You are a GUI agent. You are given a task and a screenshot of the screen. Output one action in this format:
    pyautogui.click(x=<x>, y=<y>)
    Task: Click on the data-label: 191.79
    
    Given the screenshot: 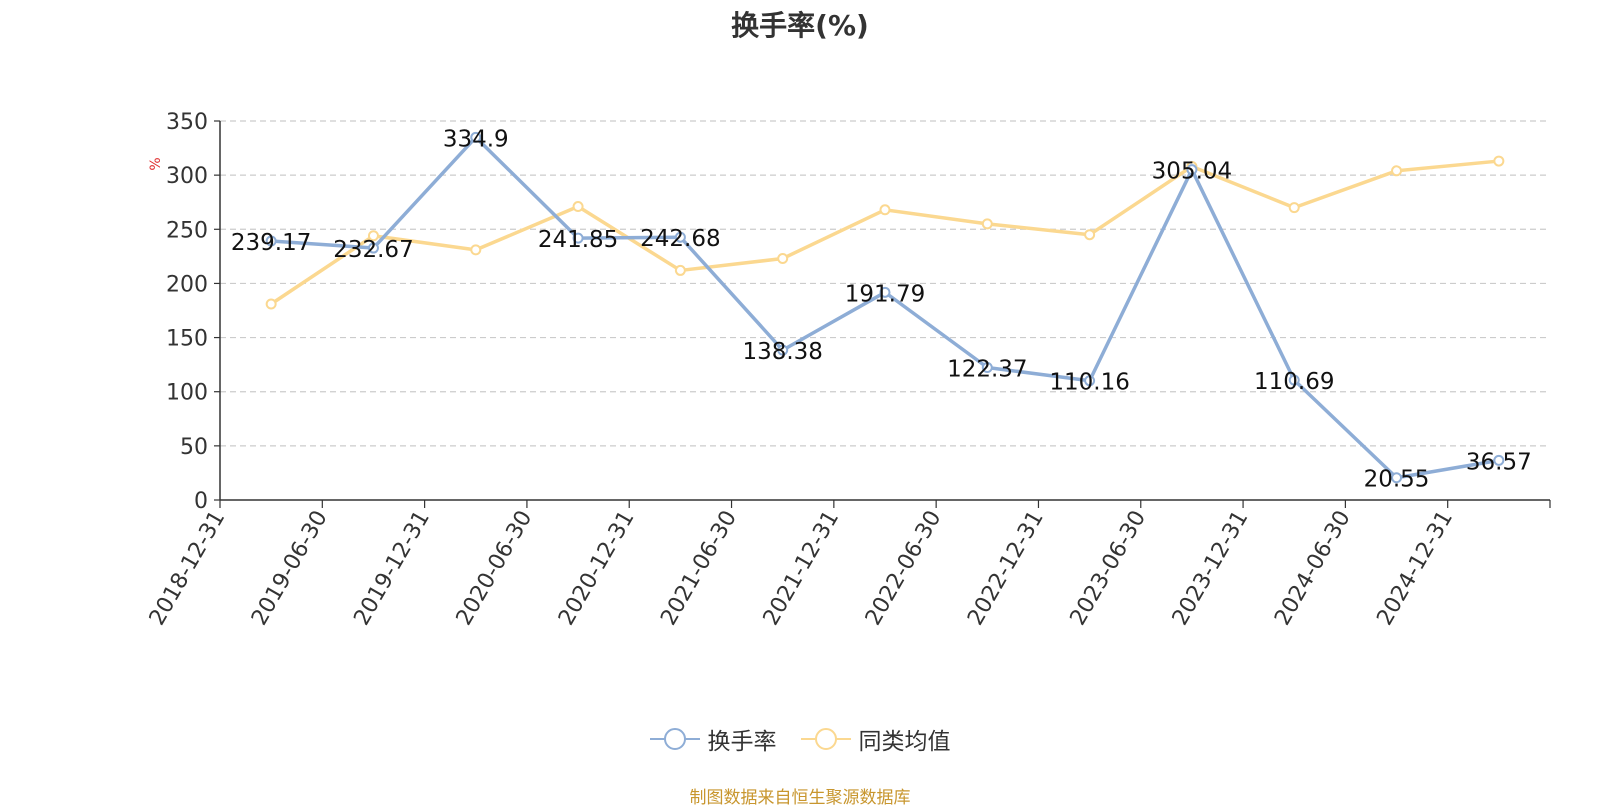 What is the action you would take?
    pyautogui.click(x=885, y=294)
    